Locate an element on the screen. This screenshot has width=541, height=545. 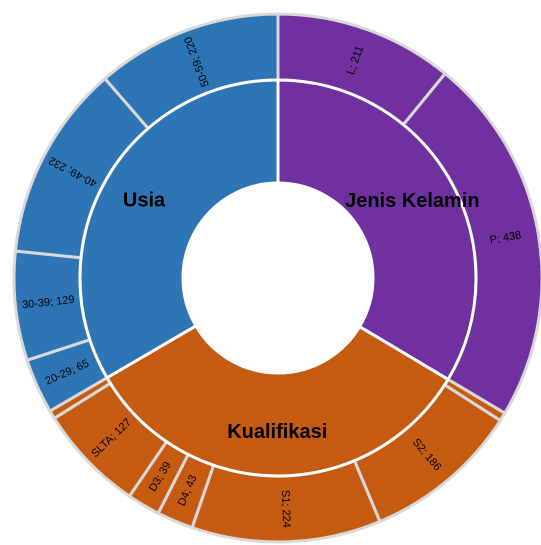
group-label: Jenis Kelamin is located at coordinates (412, 201).